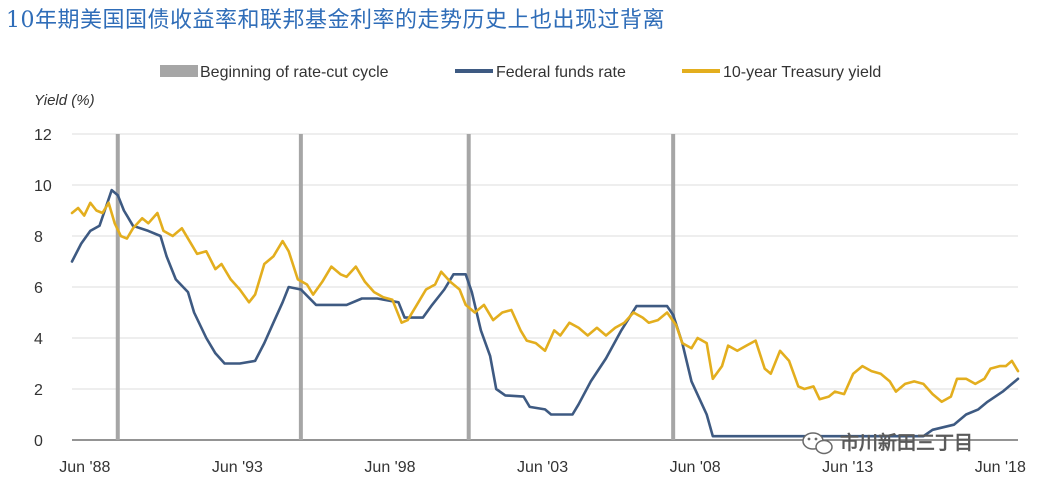  Describe the element at coordinates (294, 72) in the screenshot. I see `legend-label-rate-cut-cycle: Beginning of rate-cut cycle` at that location.